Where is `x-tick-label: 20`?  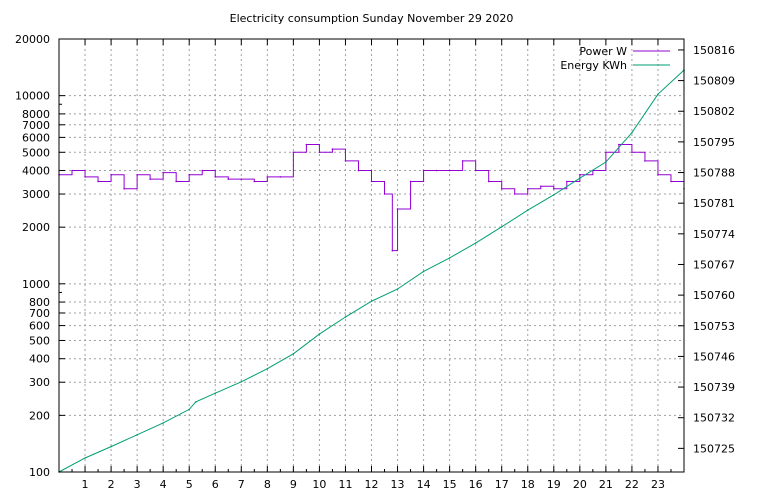
x-tick-label: 20 is located at coordinates (580, 484).